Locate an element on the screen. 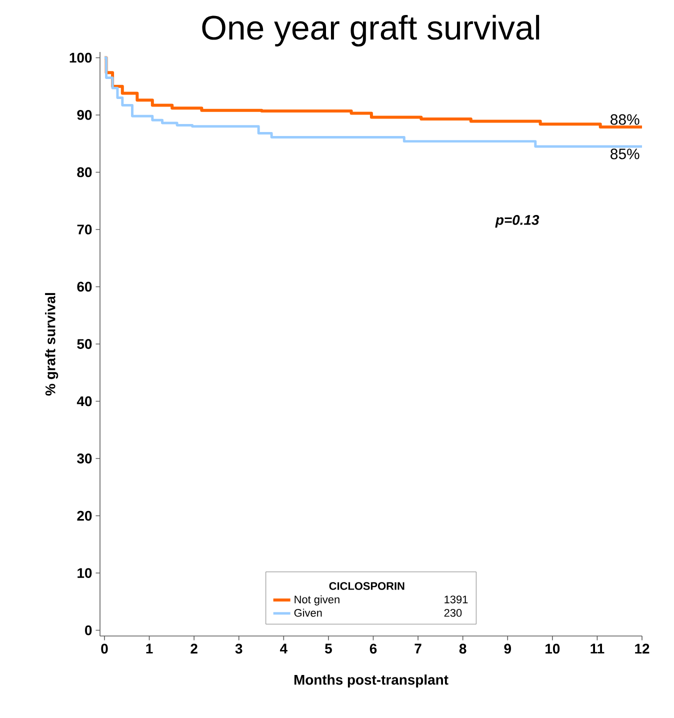 Image resolution: width=674 pixels, height=718 pixels. x-tick-label: 0 is located at coordinates (104, 649).